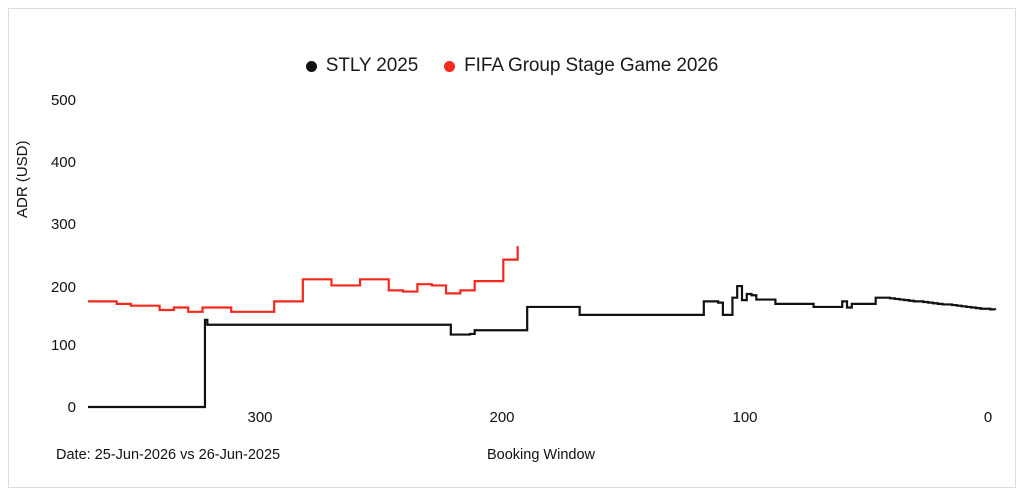 The image size is (1024, 496). I want to click on y-tick-200: 200, so click(63, 287).